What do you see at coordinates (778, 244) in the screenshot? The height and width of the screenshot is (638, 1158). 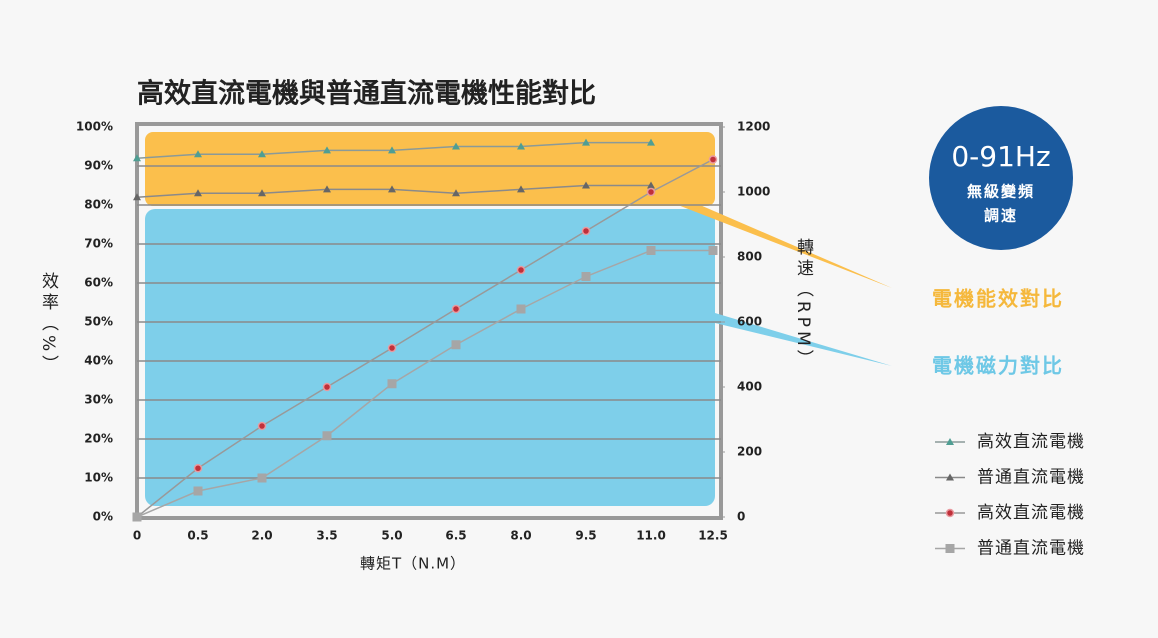 I see `efficiency-callout` at bounding box center [778, 244].